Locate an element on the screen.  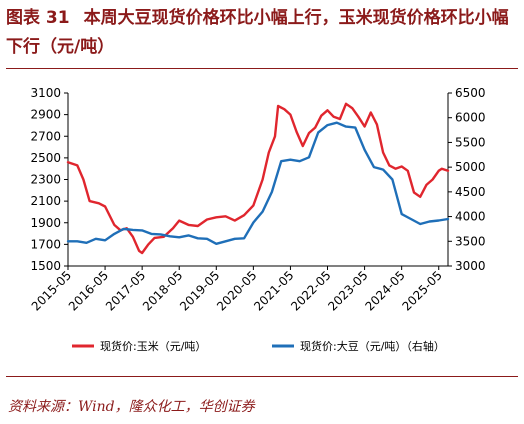
left-tick-label: 1500 is located at coordinates (45, 266).